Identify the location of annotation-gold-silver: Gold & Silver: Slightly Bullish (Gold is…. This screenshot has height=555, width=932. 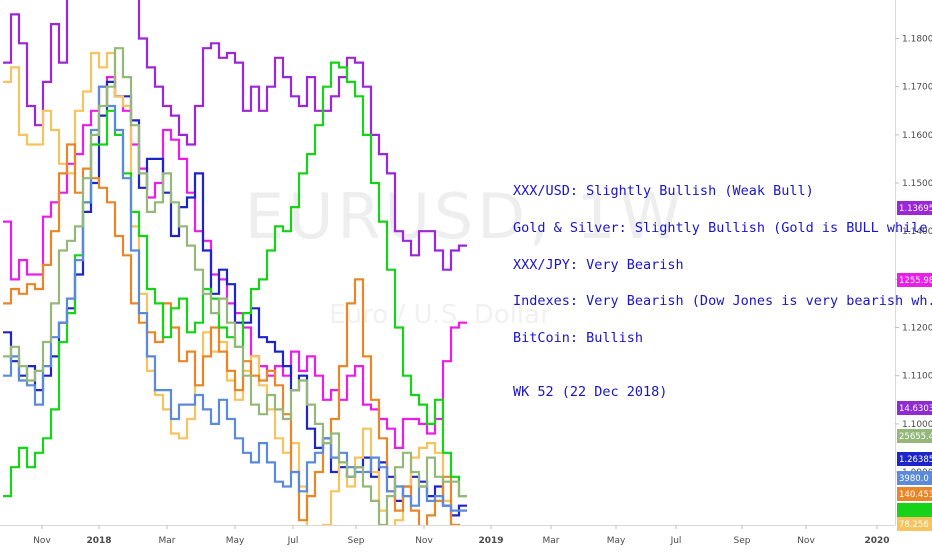
(720, 228).